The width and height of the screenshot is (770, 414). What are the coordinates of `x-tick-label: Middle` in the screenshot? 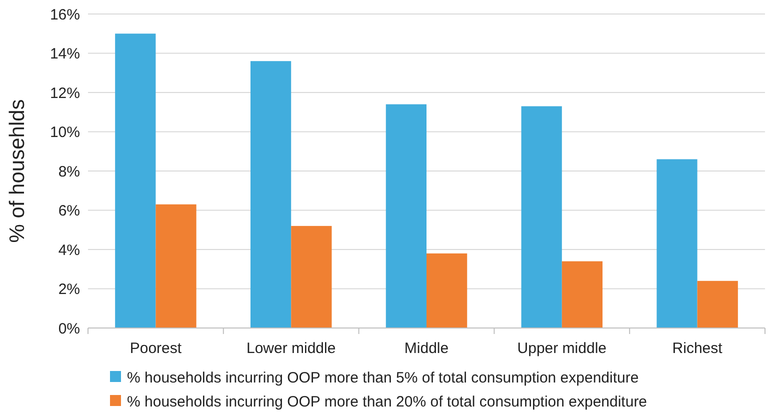 It's located at (426, 348).